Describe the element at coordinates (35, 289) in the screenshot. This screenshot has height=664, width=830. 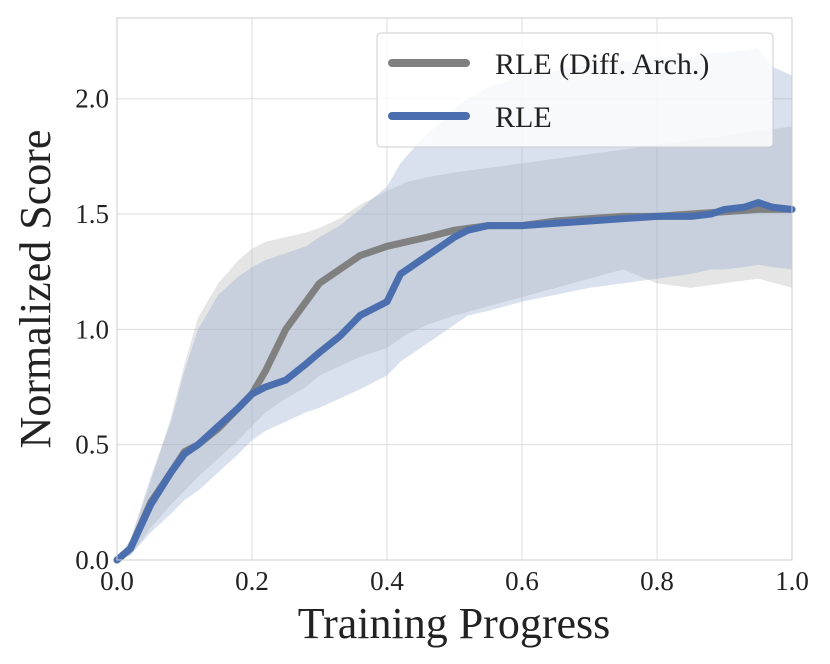
I see `y-axis-label: Normalized Score` at that location.